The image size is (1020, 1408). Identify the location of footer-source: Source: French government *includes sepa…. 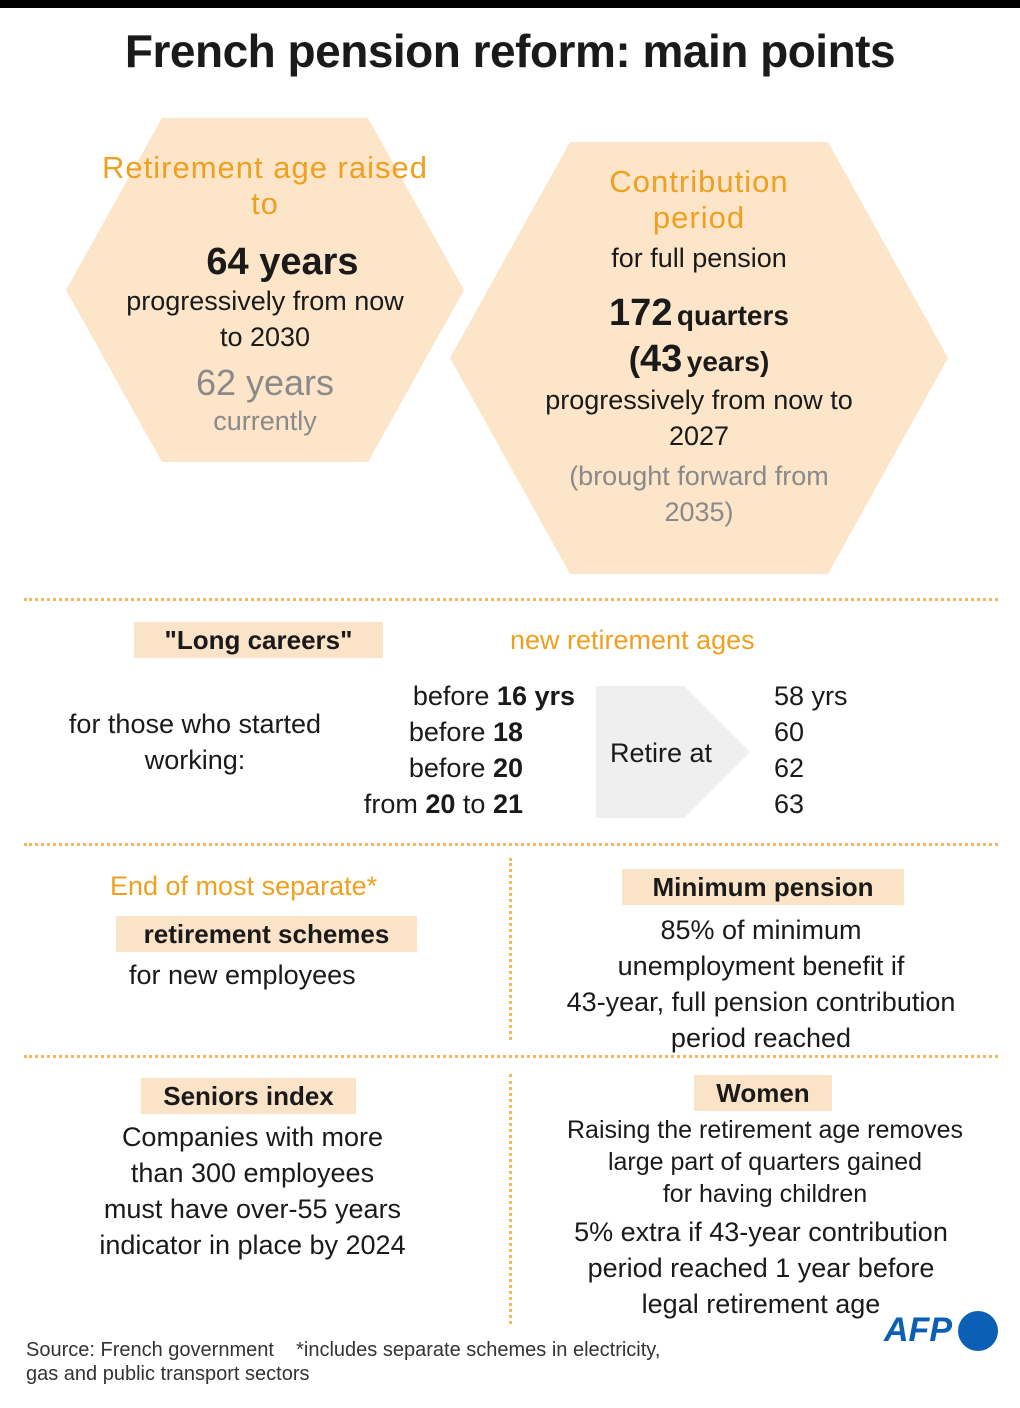
(343, 1362).